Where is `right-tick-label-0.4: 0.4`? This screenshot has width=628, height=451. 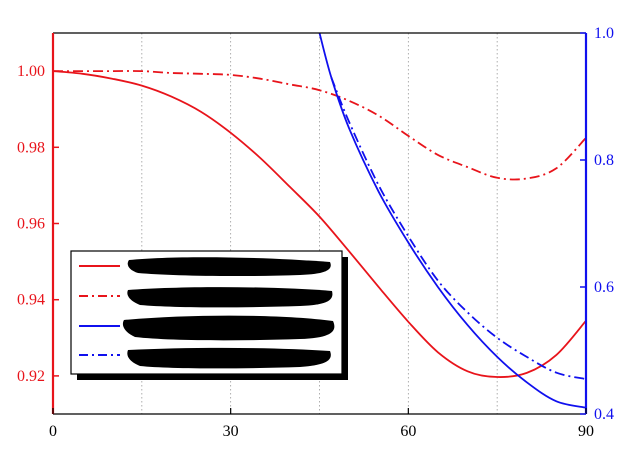
right-tick-label-0.4: 0.4 is located at coordinates (604, 414).